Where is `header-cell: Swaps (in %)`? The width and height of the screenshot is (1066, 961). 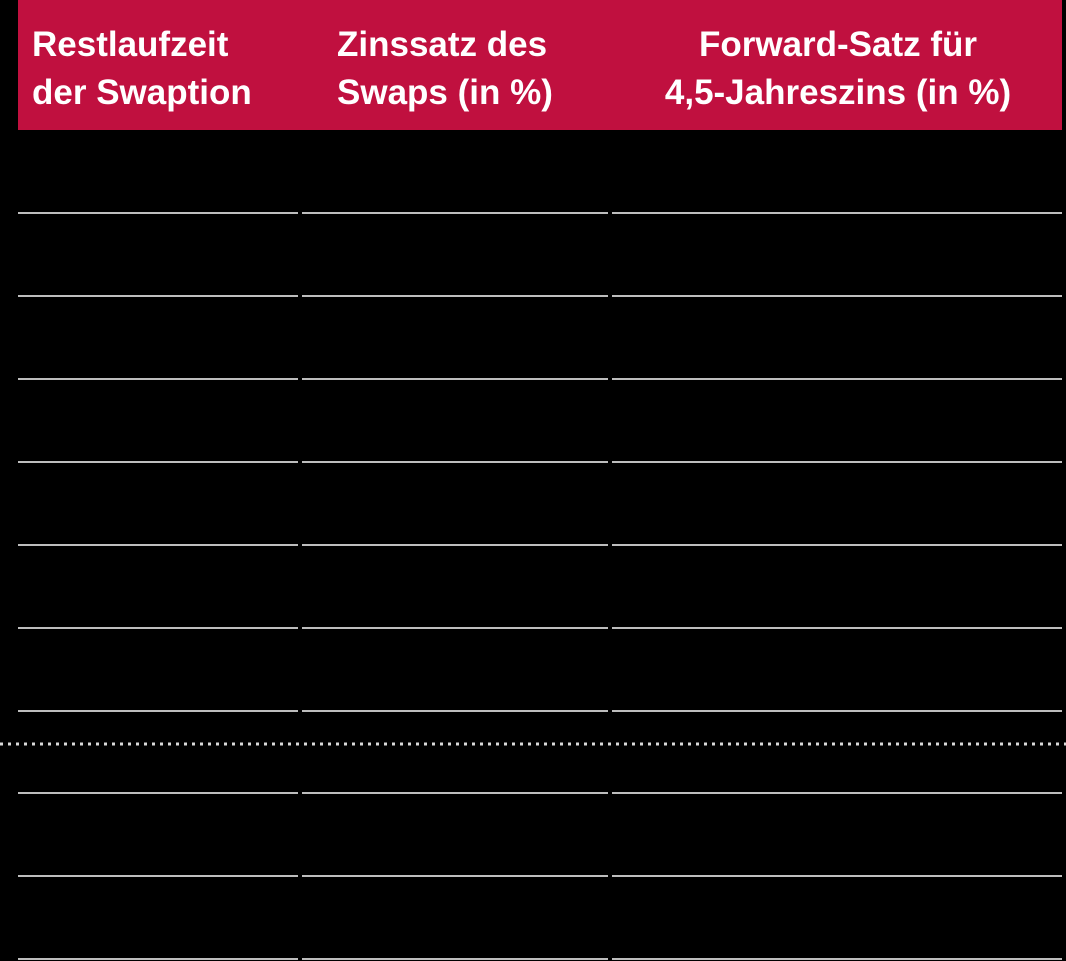 header-cell: Swaps (in %) is located at coordinates (445, 92).